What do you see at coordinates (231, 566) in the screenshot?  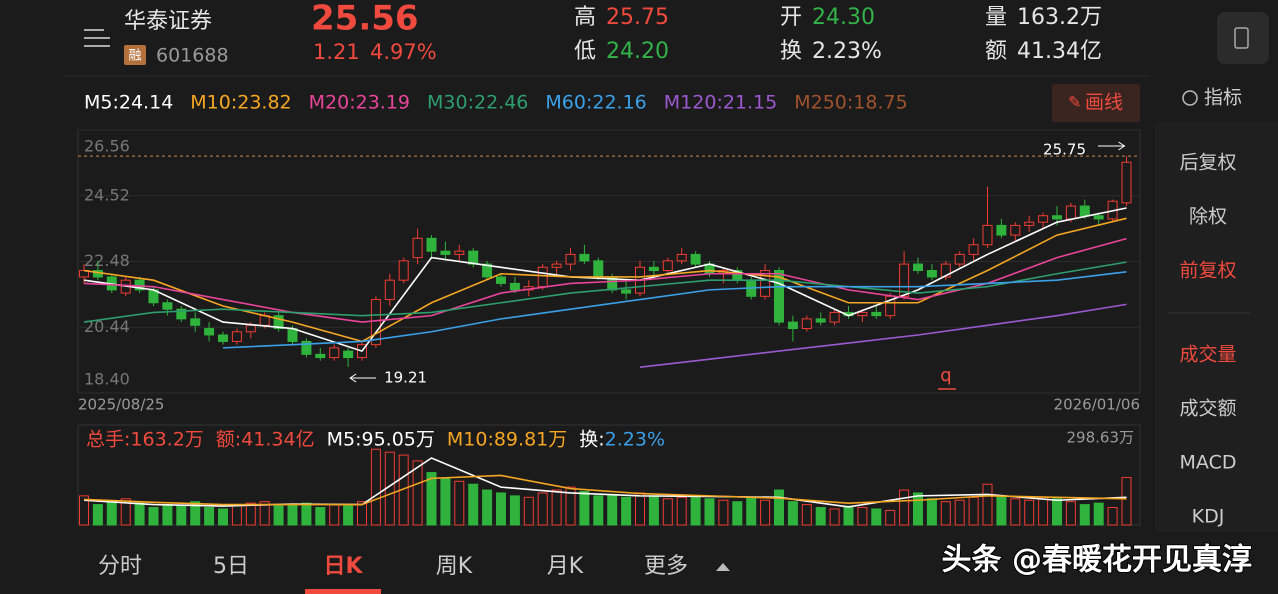 I see `tab: 5日` at bounding box center [231, 566].